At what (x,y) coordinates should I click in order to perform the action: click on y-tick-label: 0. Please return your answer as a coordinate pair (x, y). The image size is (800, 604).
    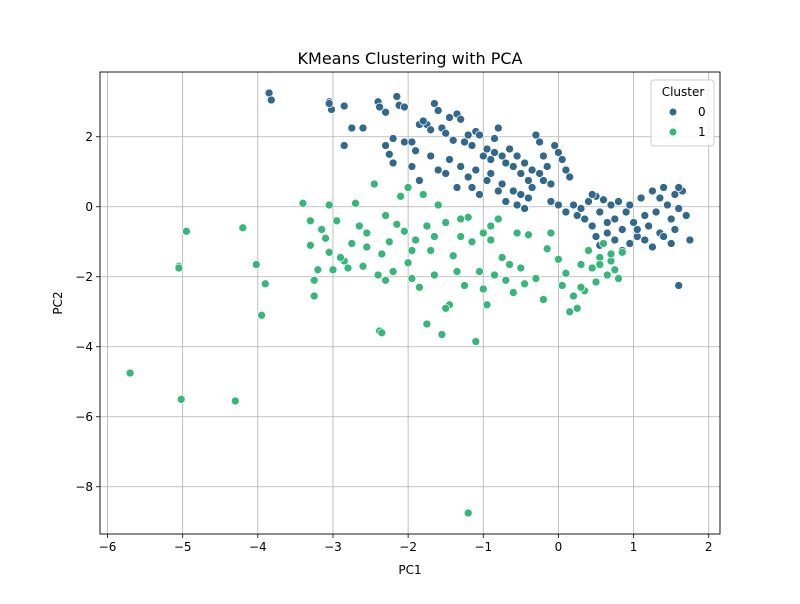
    Looking at the image, I should click on (89, 207).